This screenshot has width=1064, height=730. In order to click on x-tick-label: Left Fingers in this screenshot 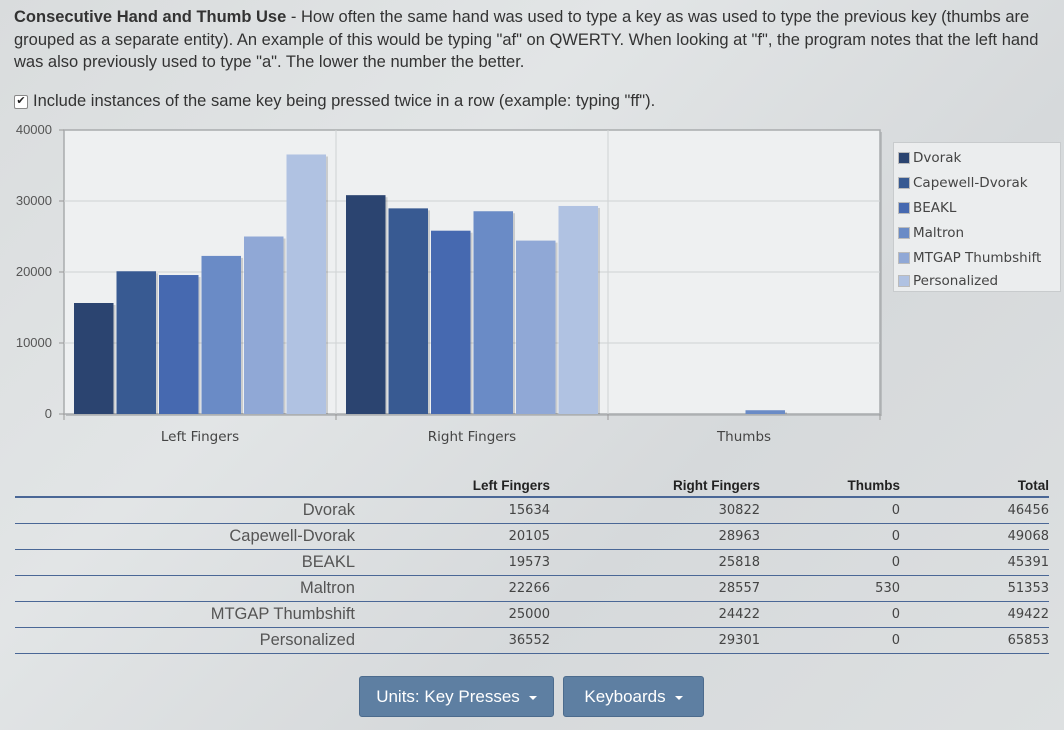, I will do `click(200, 437)`.